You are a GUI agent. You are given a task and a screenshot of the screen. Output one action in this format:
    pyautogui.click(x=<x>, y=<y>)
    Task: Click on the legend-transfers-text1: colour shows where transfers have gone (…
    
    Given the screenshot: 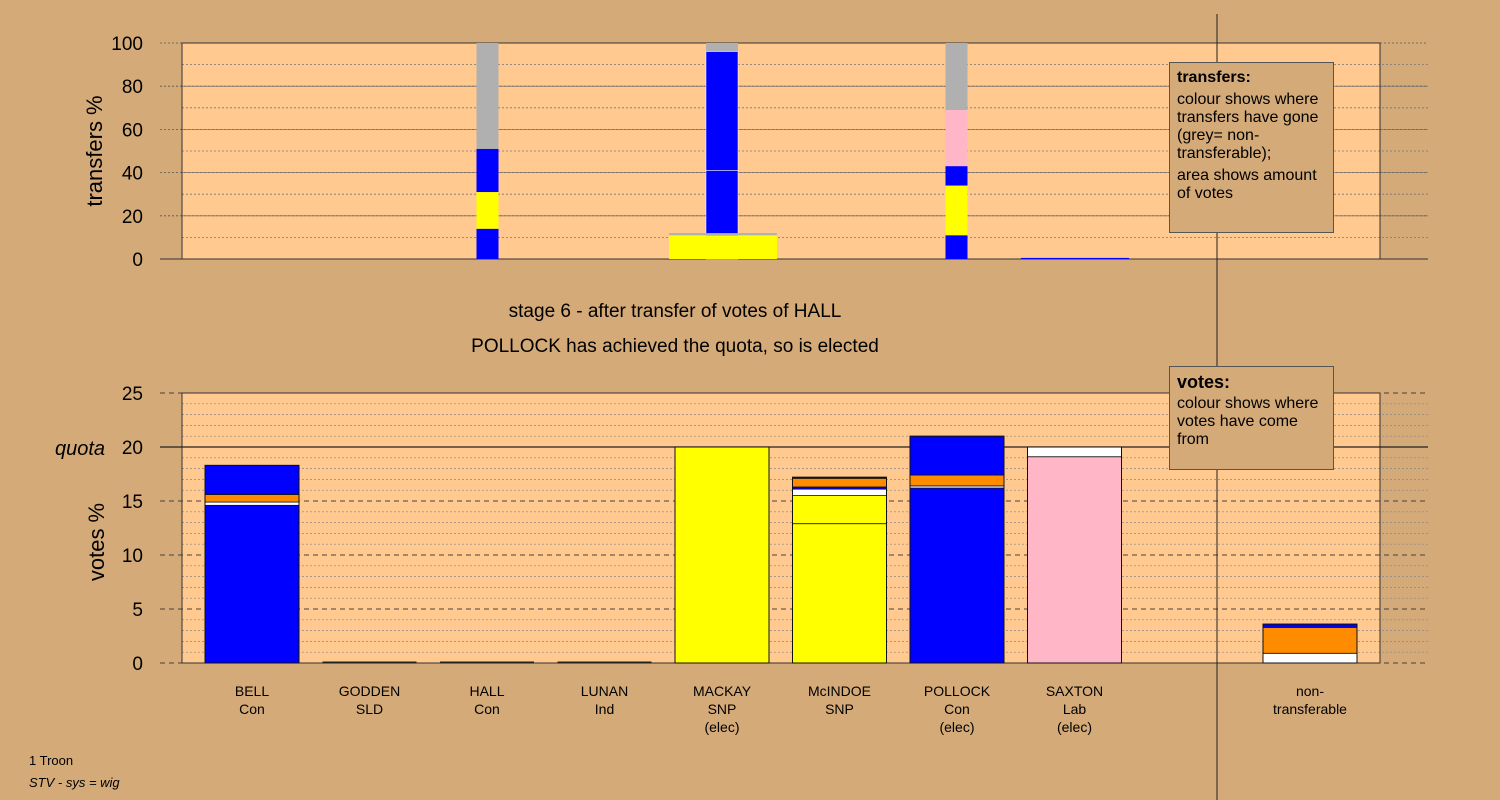 What is the action you would take?
    pyautogui.click(x=1248, y=126)
    